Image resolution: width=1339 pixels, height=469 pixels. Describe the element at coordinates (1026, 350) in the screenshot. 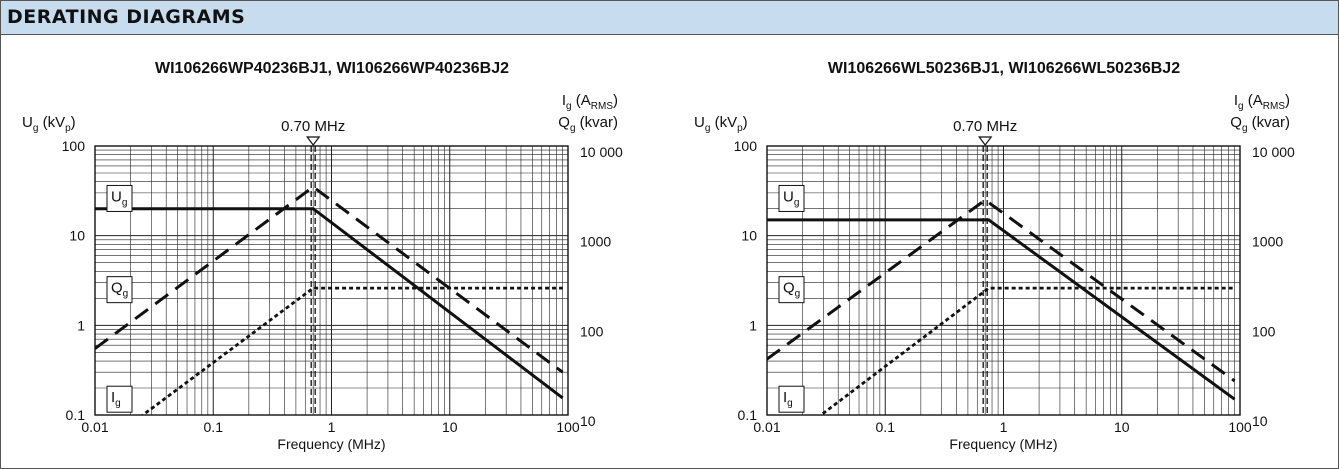

I see `series-line-ig` at that location.